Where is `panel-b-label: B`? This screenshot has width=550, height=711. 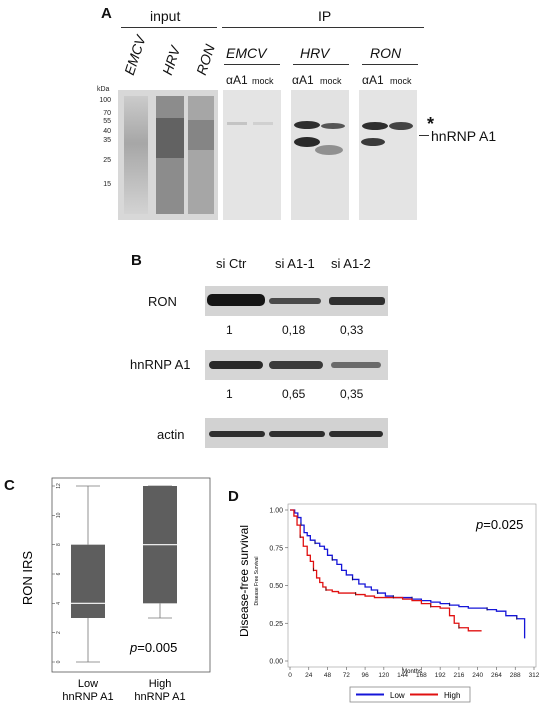
panel-b-label: B is located at coordinates (136, 260).